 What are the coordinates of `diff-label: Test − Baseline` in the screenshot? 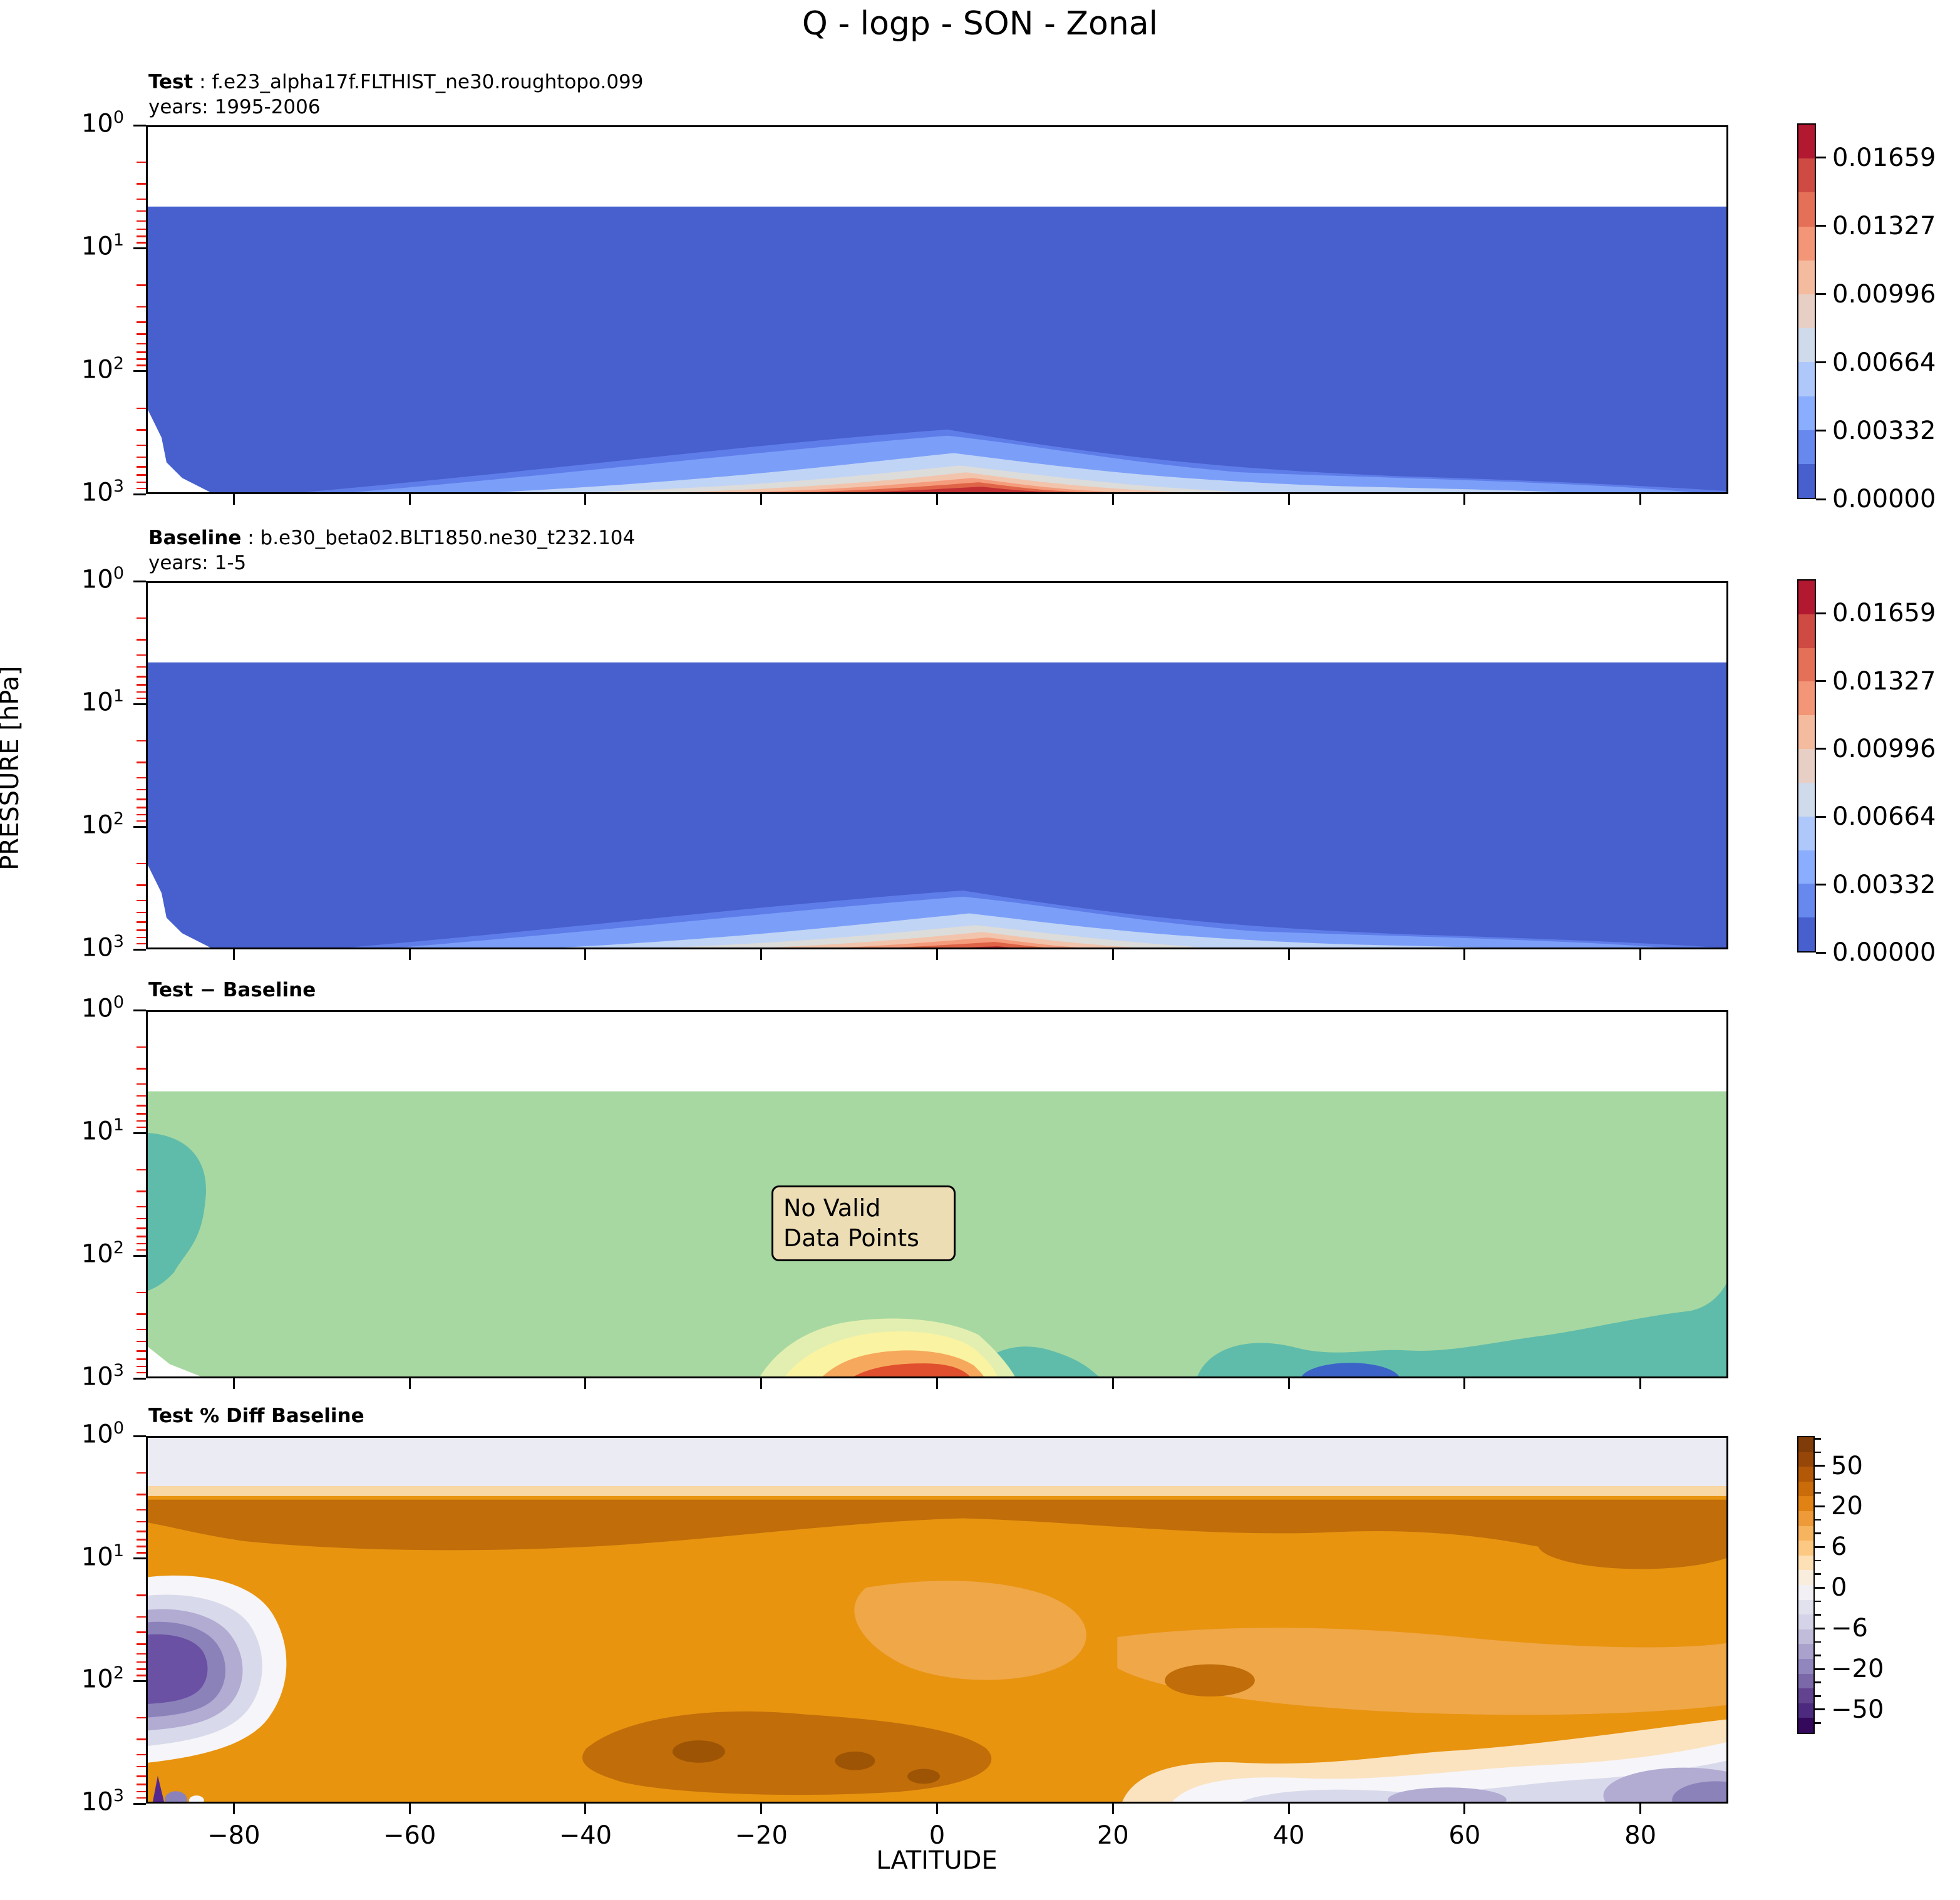 It's located at (232, 990).